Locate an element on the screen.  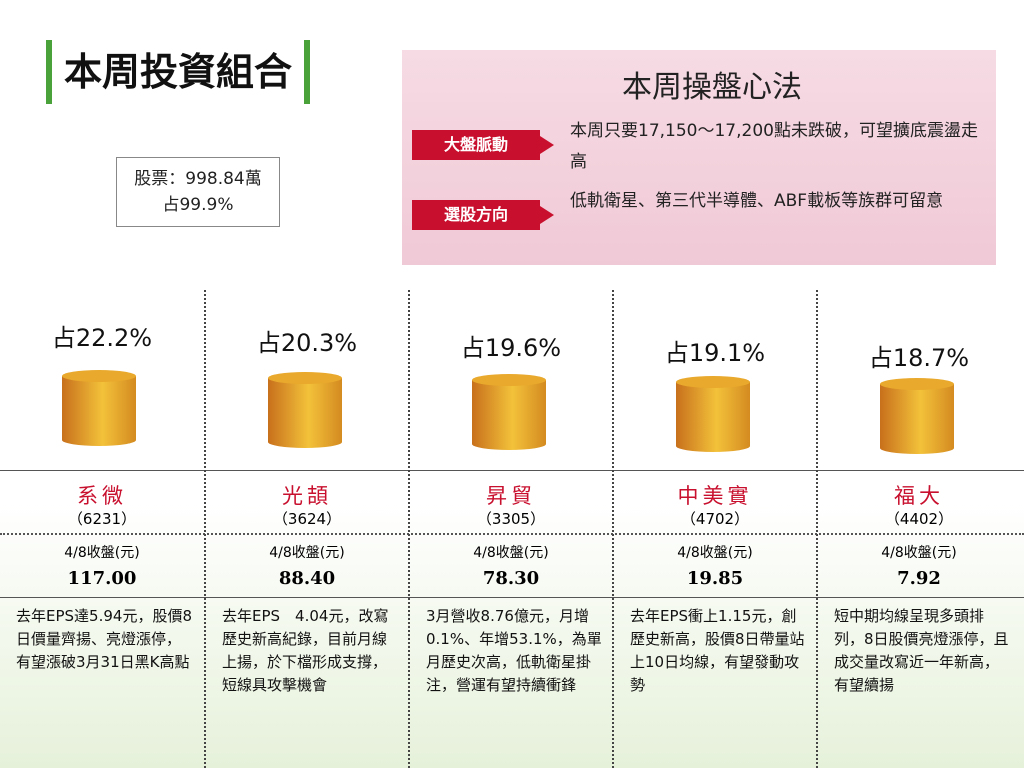
row-text: 本周只要17,150～17,200點未跌破，可望擴底震盪走高 is located at coordinates (774, 146).